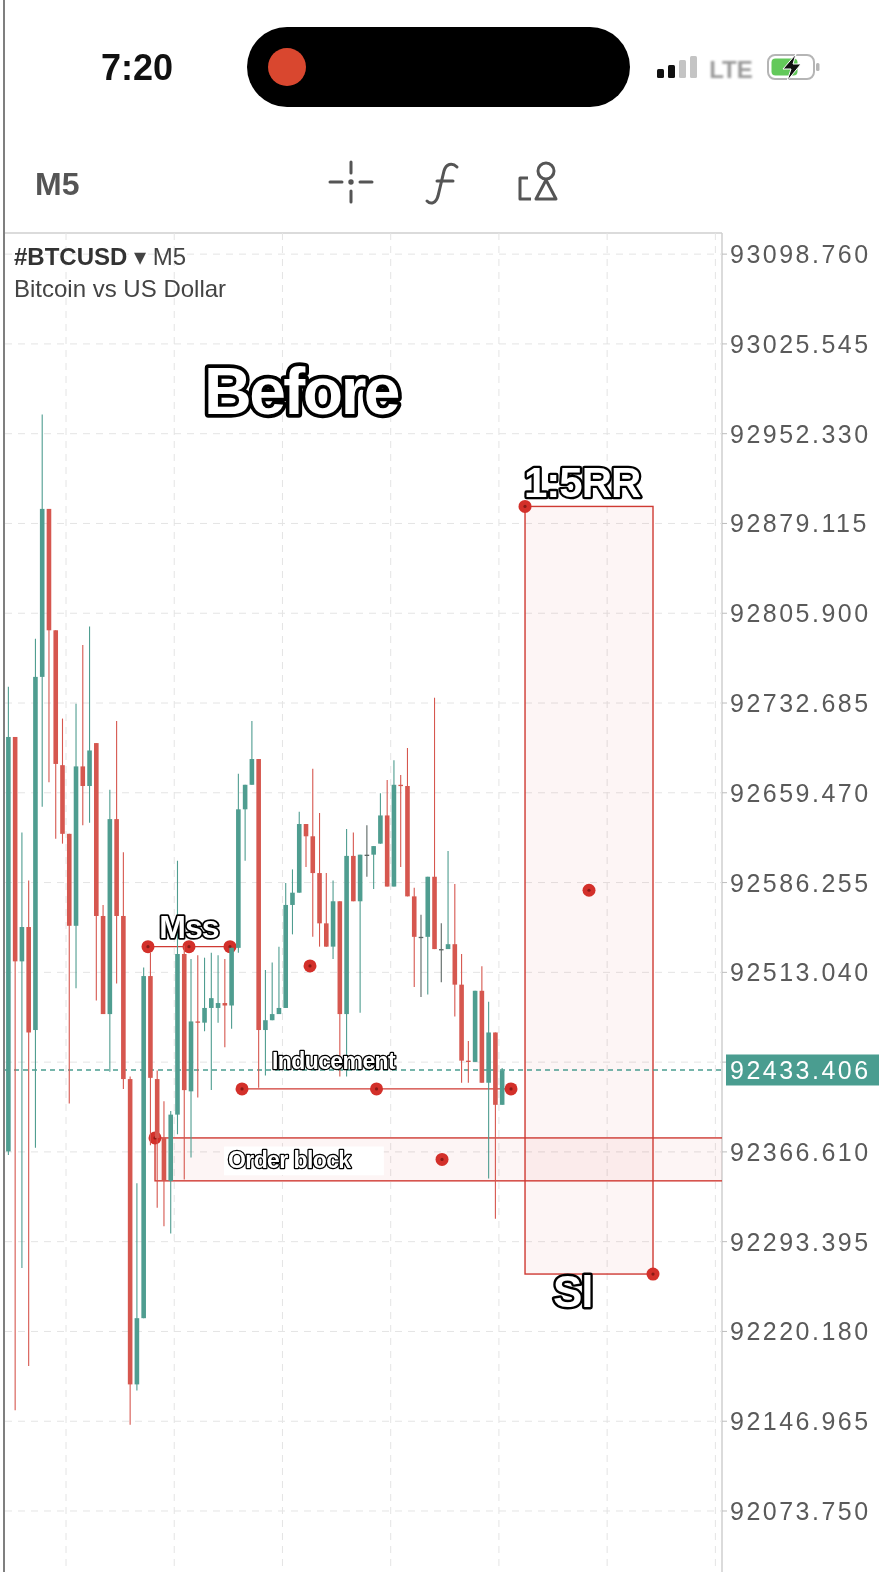 Image resolution: width=882 pixels, height=1572 pixels. I want to click on text: Bitcoin vs US Dollar, so click(120, 288).